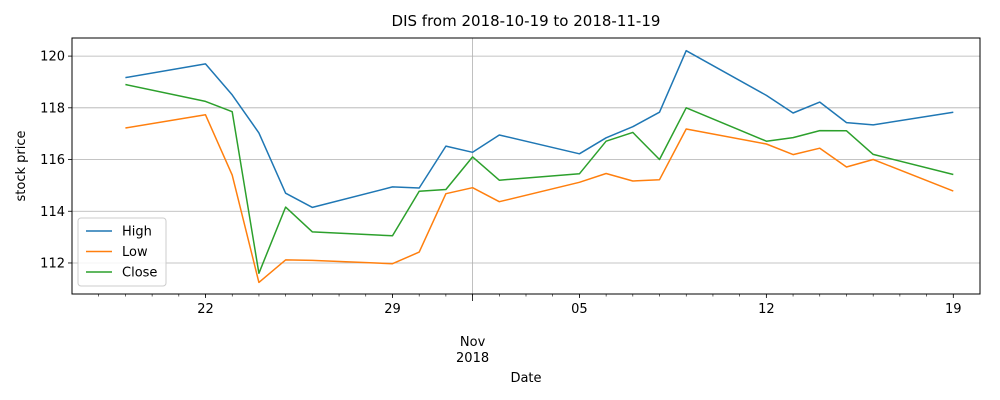  Describe the element at coordinates (766, 309) in the screenshot. I see `x-tick-label: 12` at that location.